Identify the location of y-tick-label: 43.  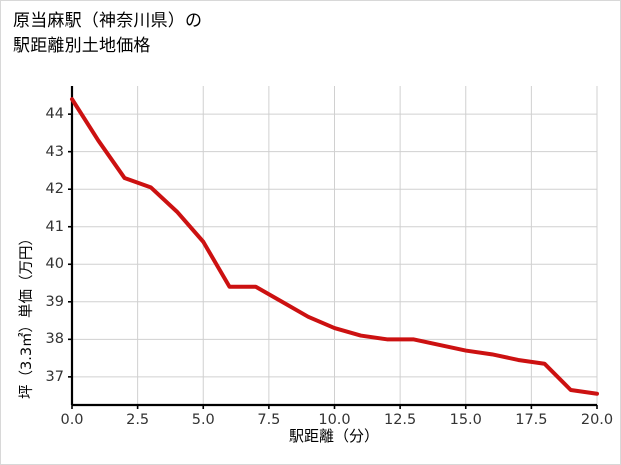
(54, 151).